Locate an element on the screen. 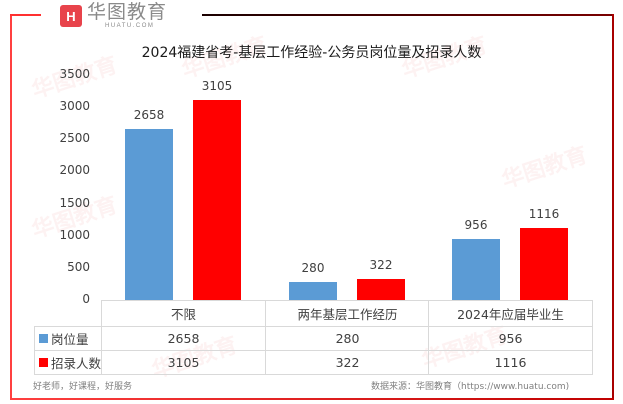  y-tick-label: 3500 is located at coordinates (74, 74).